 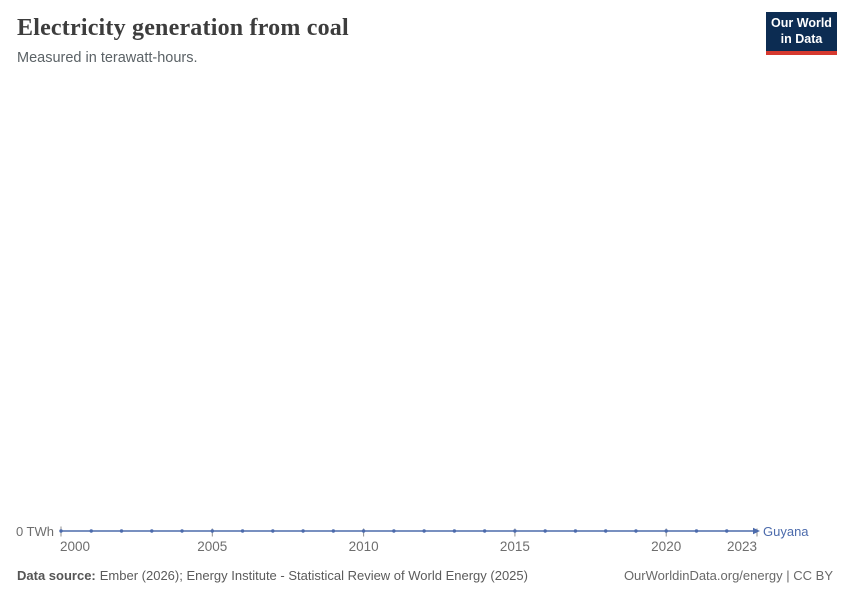 What do you see at coordinates (75, 546) in the screenshot?
I see `x-axis-tick-label: 2000` at bounding box center [75, 546].